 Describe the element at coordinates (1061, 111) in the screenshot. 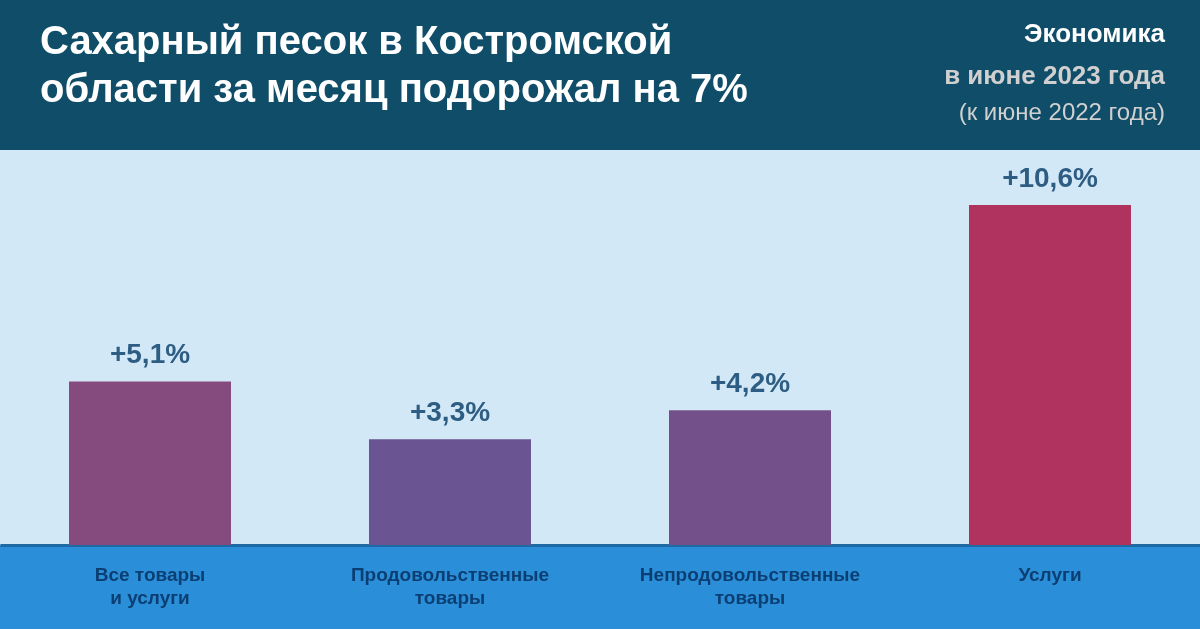

I see `text: (к июне 2022 года)` at that location.